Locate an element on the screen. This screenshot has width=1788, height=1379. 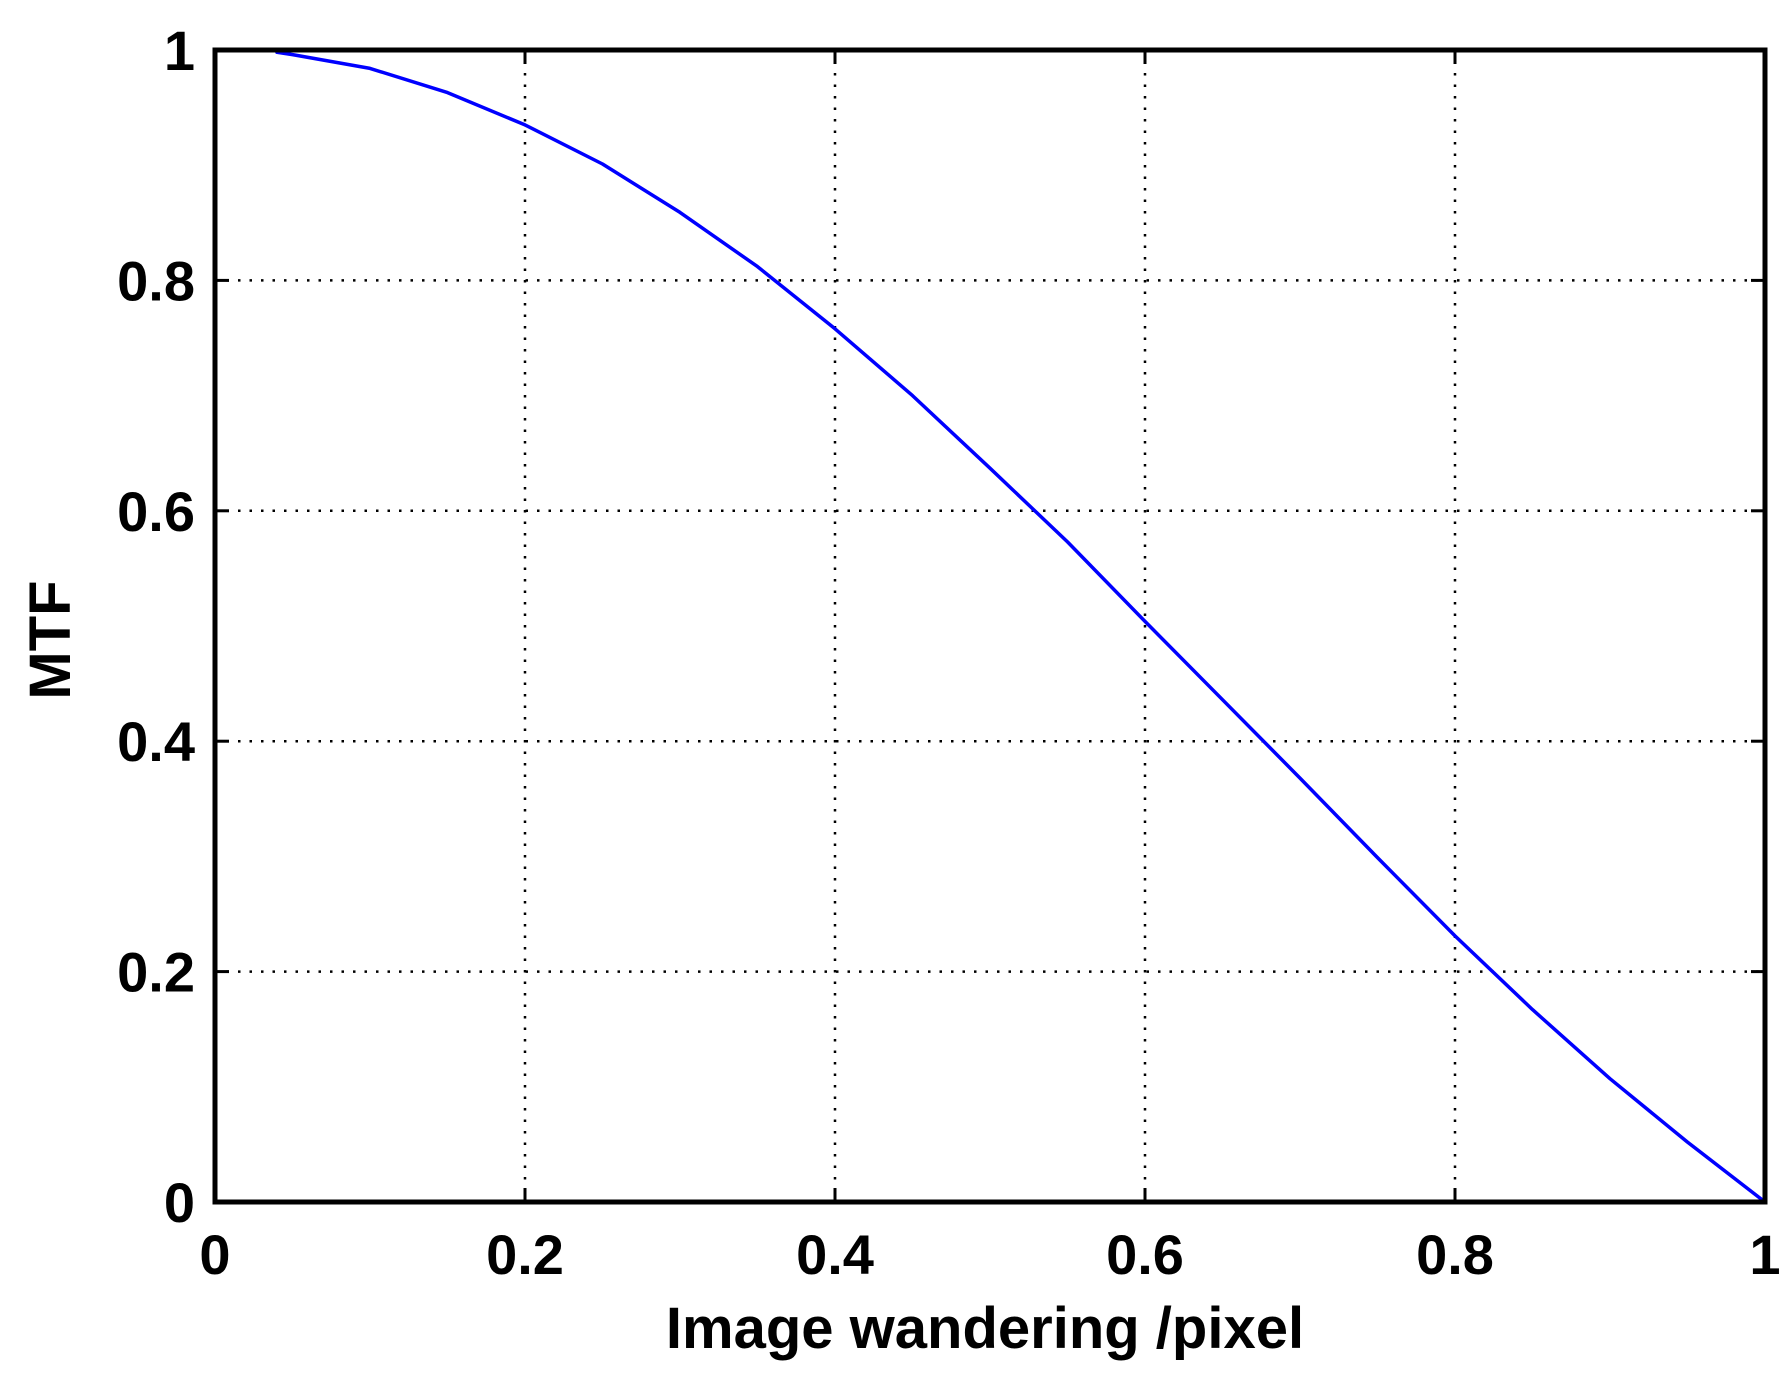
y-tick-label: 0.6 is located at coordinates (156, 511).